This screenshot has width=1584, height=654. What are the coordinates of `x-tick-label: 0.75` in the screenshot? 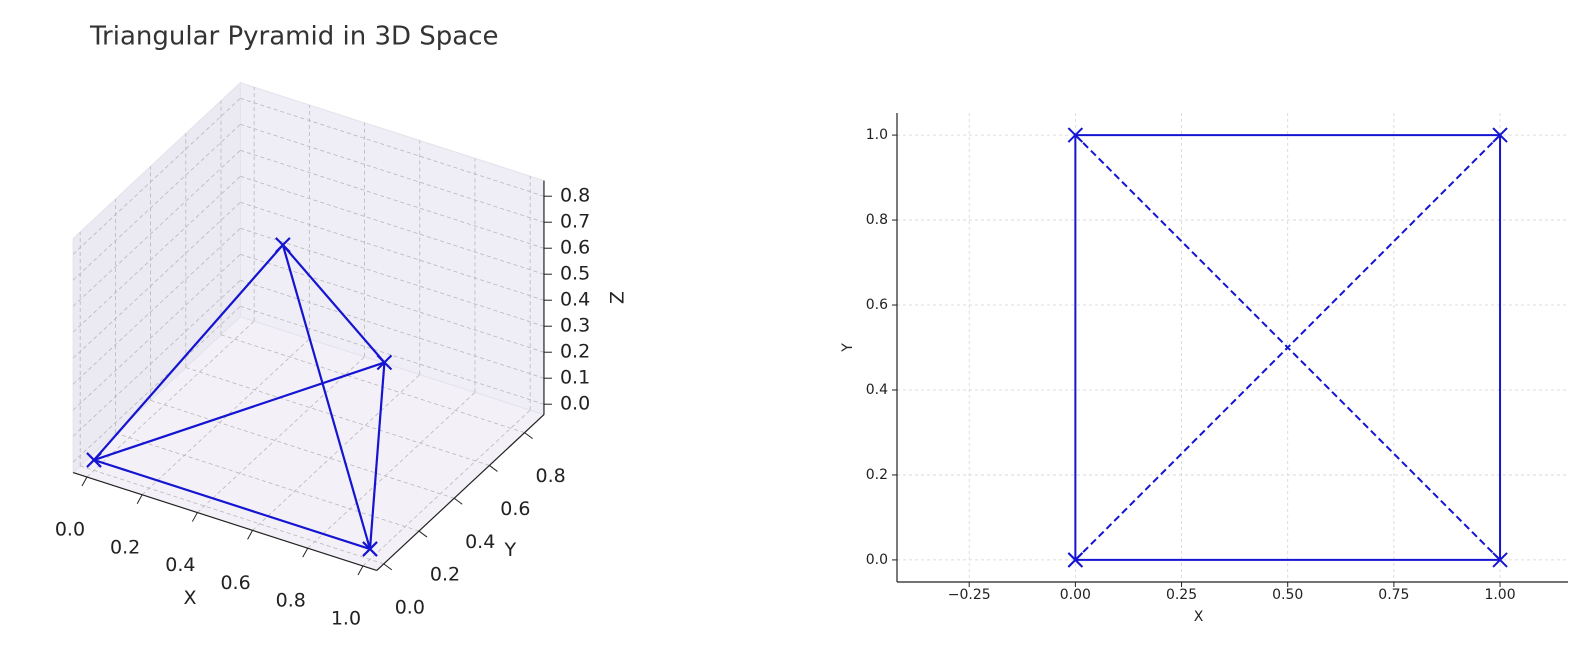 It's located at (1393, 595).